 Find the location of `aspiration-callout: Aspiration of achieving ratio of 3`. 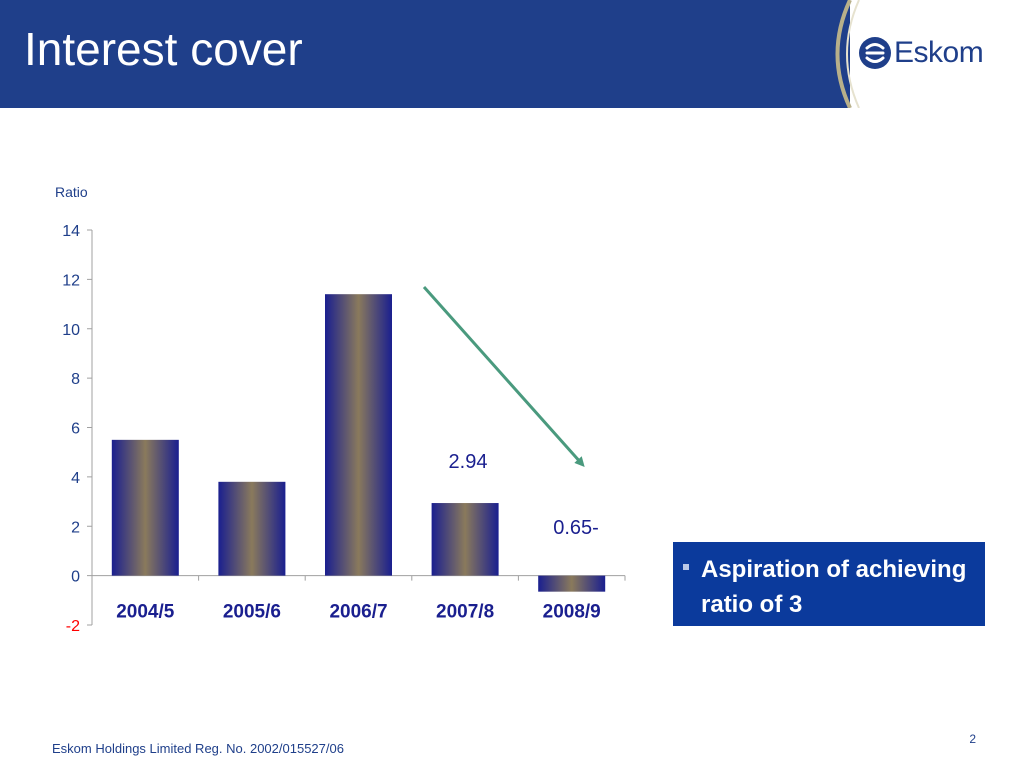

aspiration-callout: Aspiration of achieving ratio of 3 is located at coordinates (829, 584).